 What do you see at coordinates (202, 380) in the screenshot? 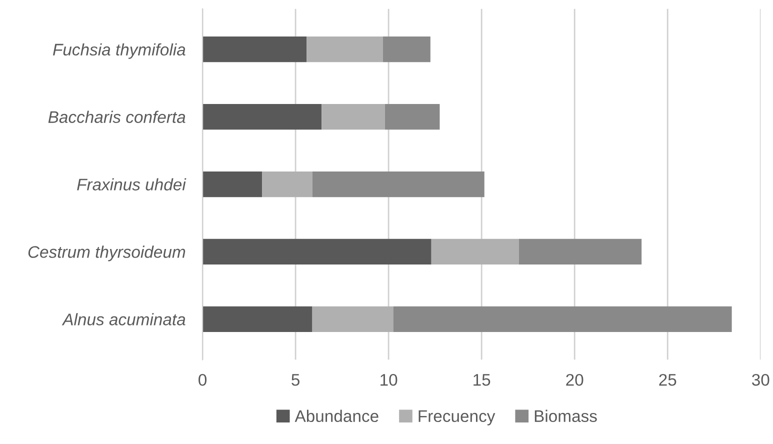
I see `x-tick-label: 0` at bounding box center [202, 380].